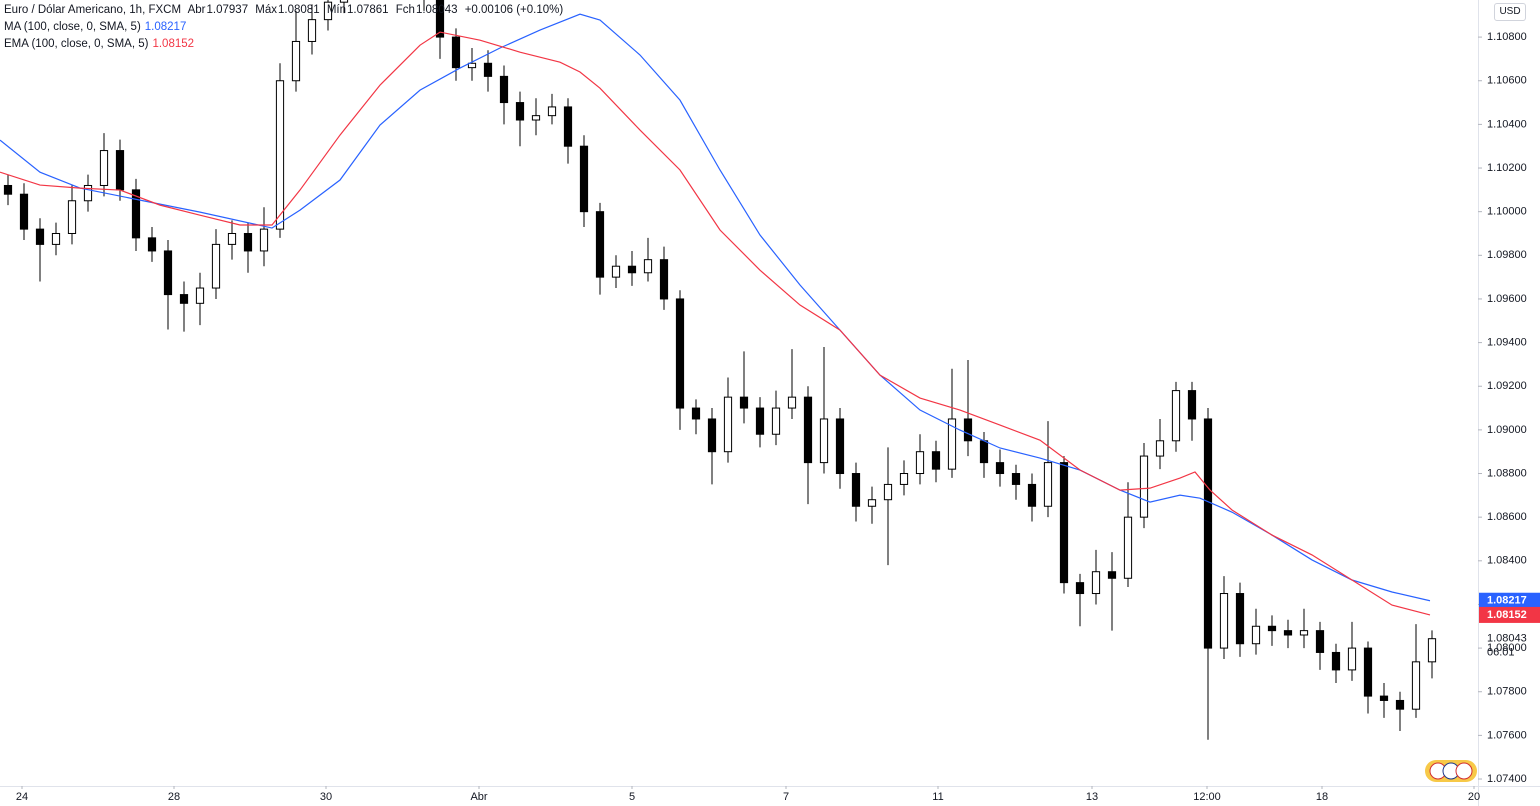 Image resolution: width=1540 pixels, height=806 pixels. What do you see at coordinates (1507, 639) in the screenshot?
I see `last-price-label: 1.08043` at bounding box center [1507, 639].